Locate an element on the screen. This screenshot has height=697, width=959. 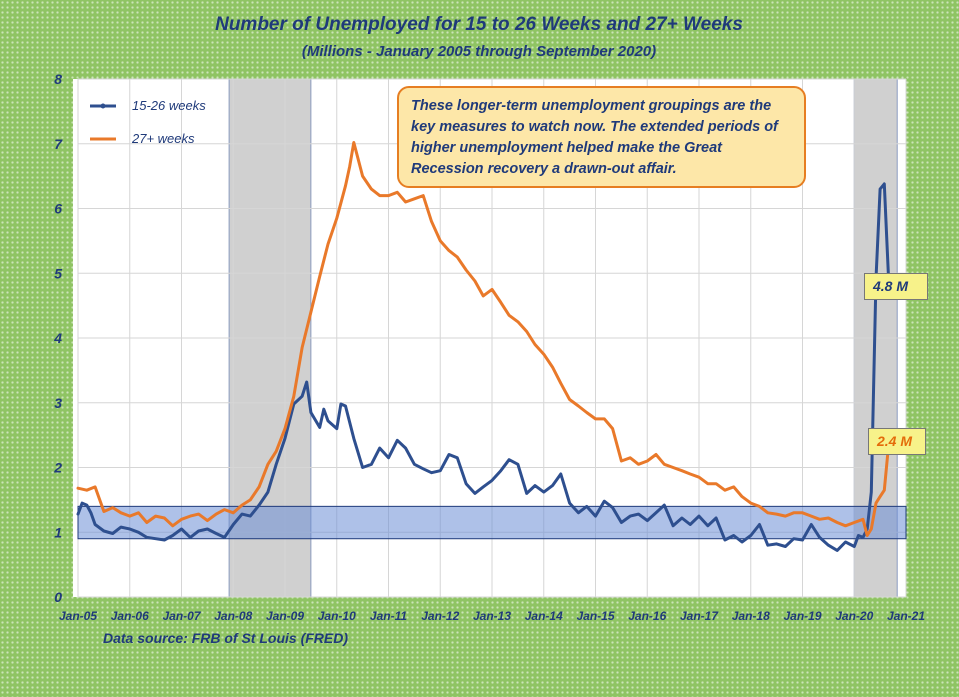
highlight-band is located at coordinates (492, 522).